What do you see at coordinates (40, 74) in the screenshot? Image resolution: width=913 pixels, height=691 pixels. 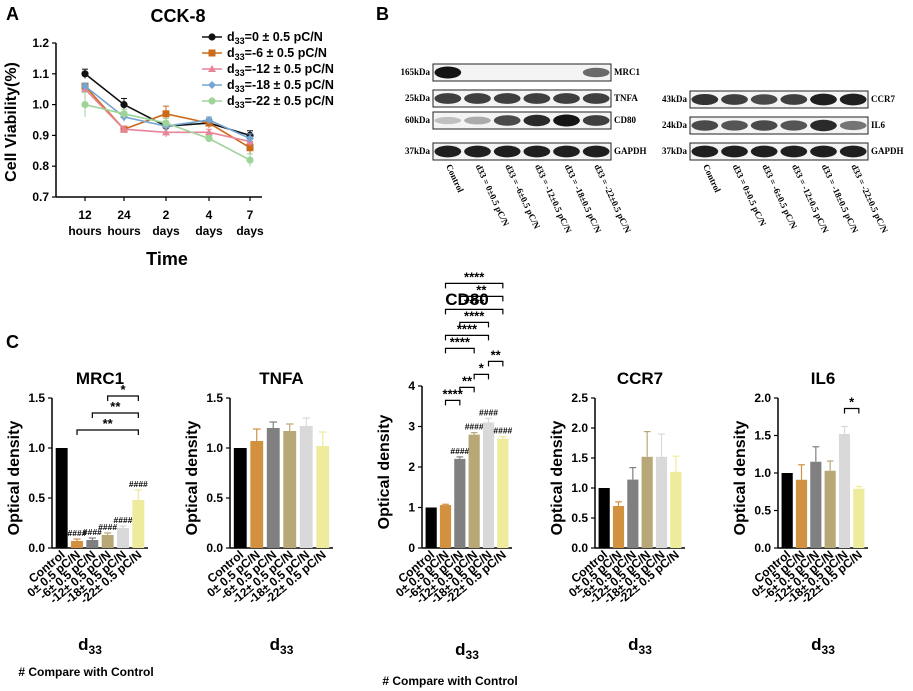 I see `y-tick-label: 1.1` at bounding box center [40, 74].